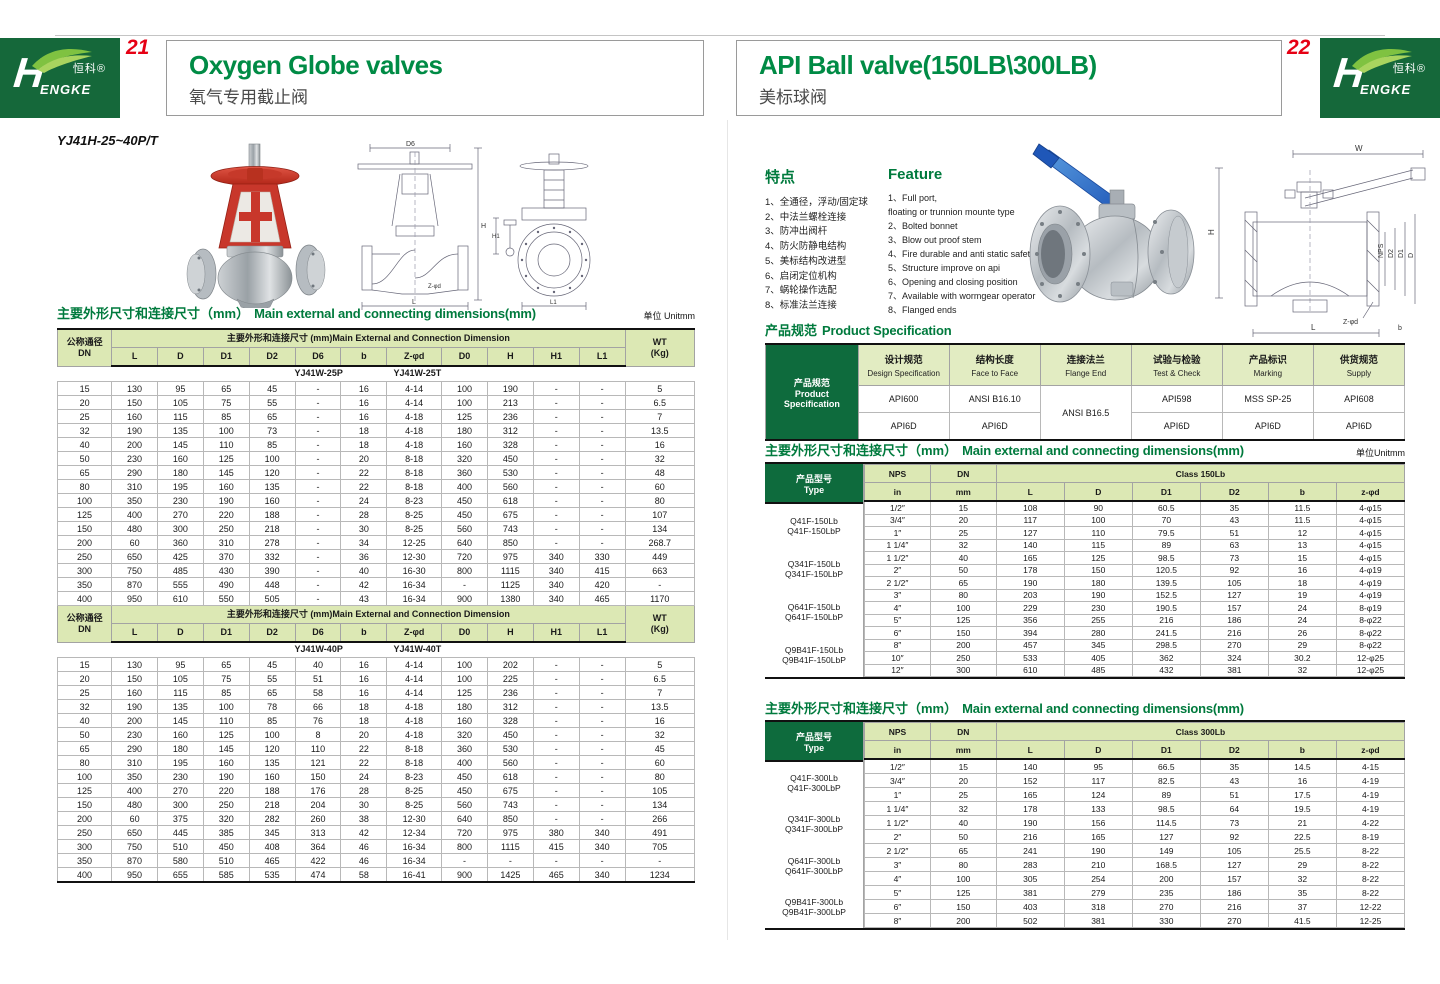 The image size is (1440, 984). Describe the element at coordinates (1166, 620) in the screenshot. I see `table-cell: 216` at that location.